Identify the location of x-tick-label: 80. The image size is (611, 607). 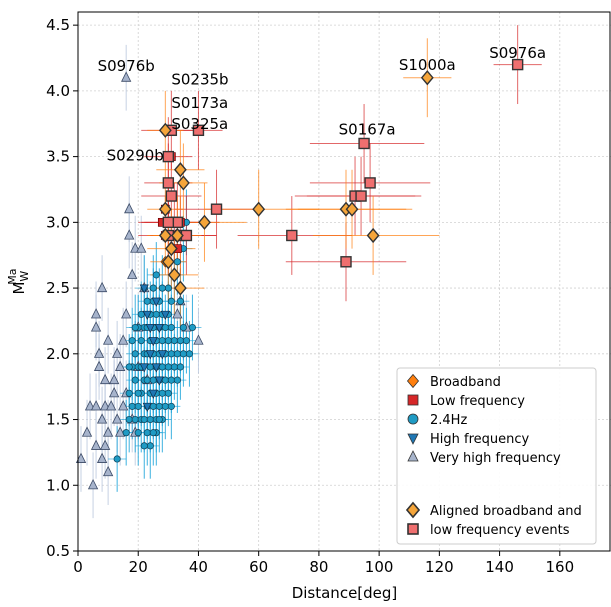
(318, 567).